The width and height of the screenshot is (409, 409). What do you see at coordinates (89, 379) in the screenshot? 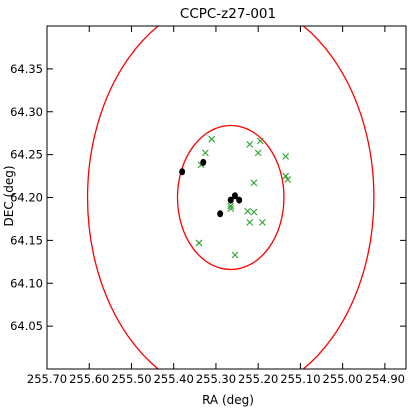
I see `x-tick-label: 255.60` at bounding box center [89, 379].